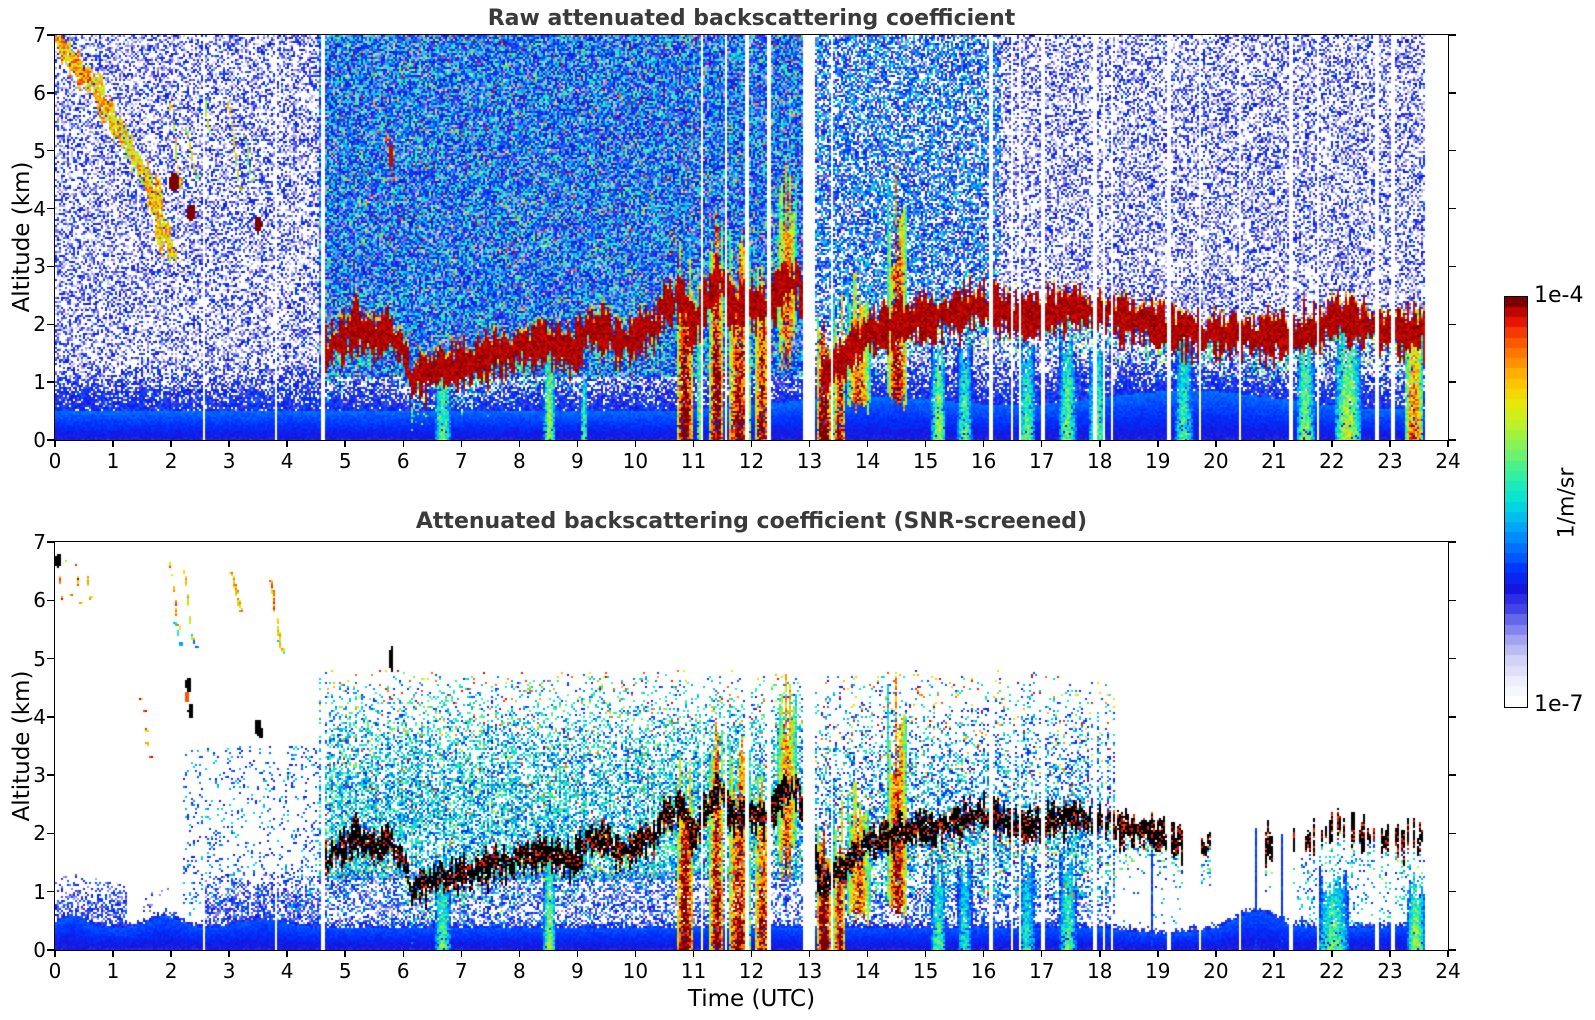  I want to click on x-tick-label: 1, so click(113, 461).